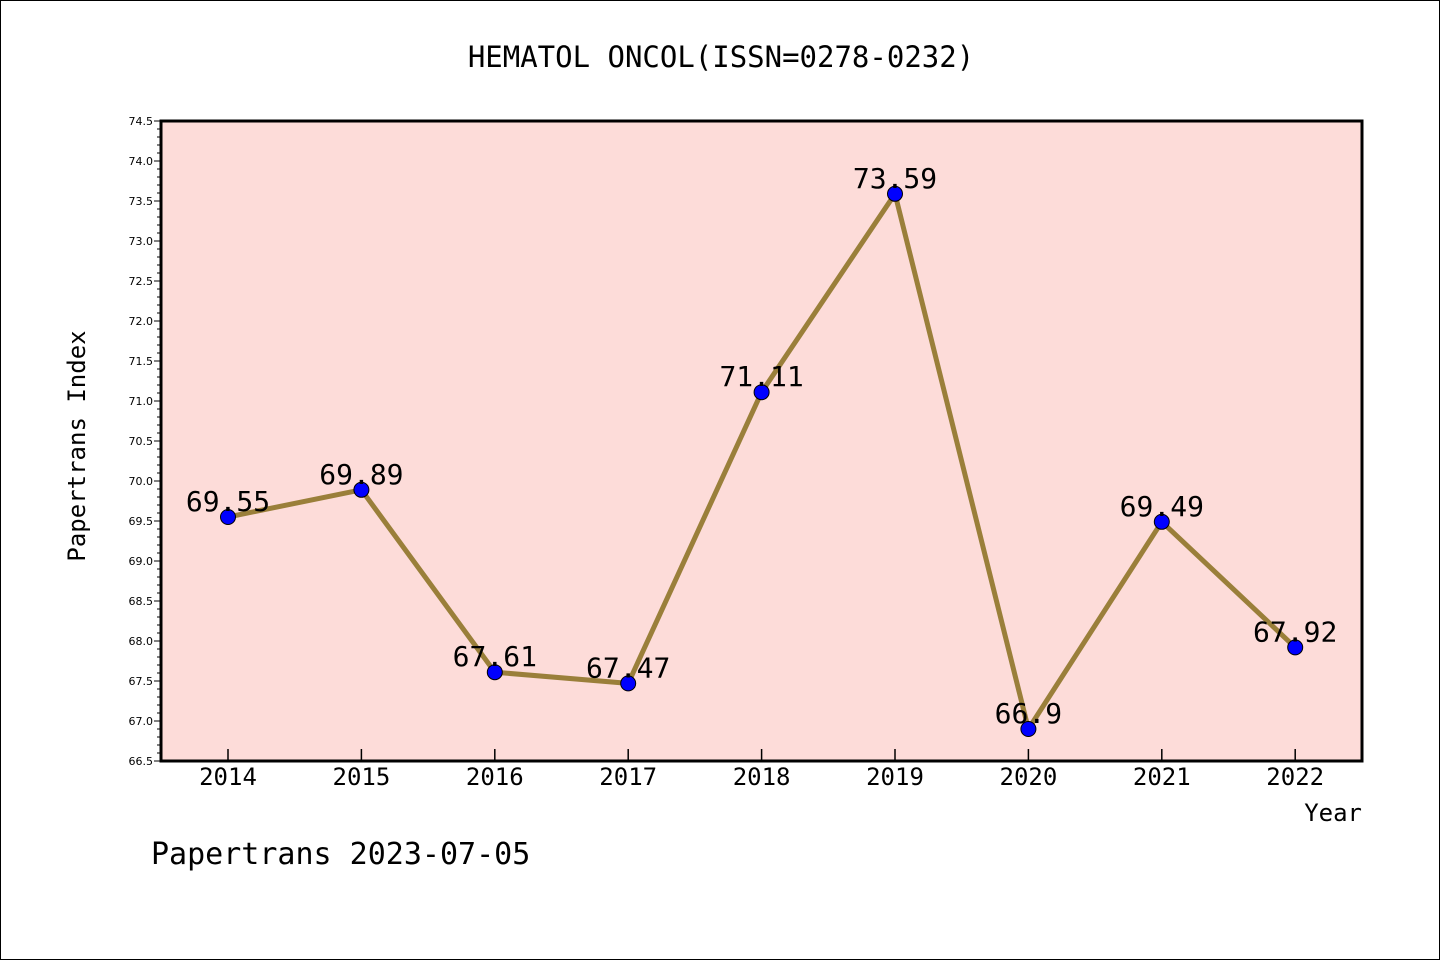 The height and width of the screenshot is (961, 1440). What do you see at coordinates (141, 601) in the screenshot?
I see `y-tick-label: 68.5` at bounding box center [141, 601].